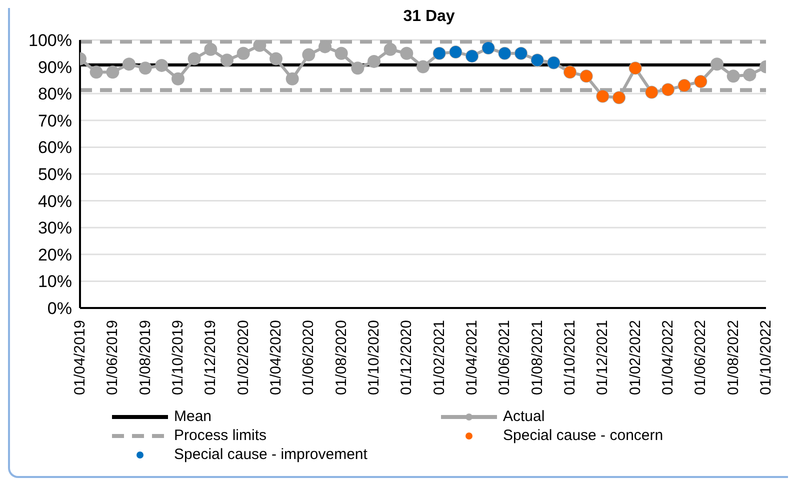  I want to click on y-tick-label: 10%, so click(55, 282).